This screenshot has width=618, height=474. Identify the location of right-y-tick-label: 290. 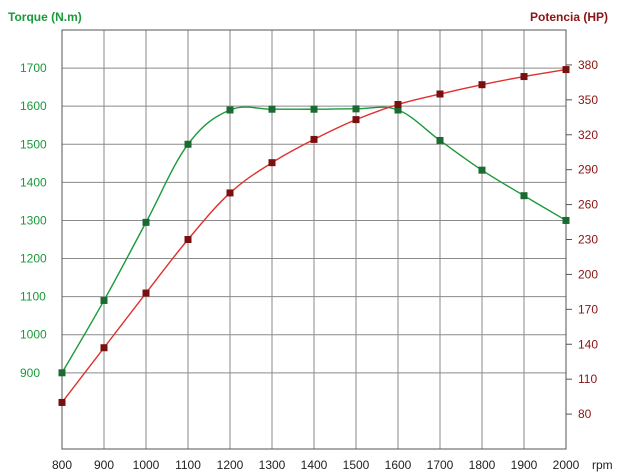
(588, 170).